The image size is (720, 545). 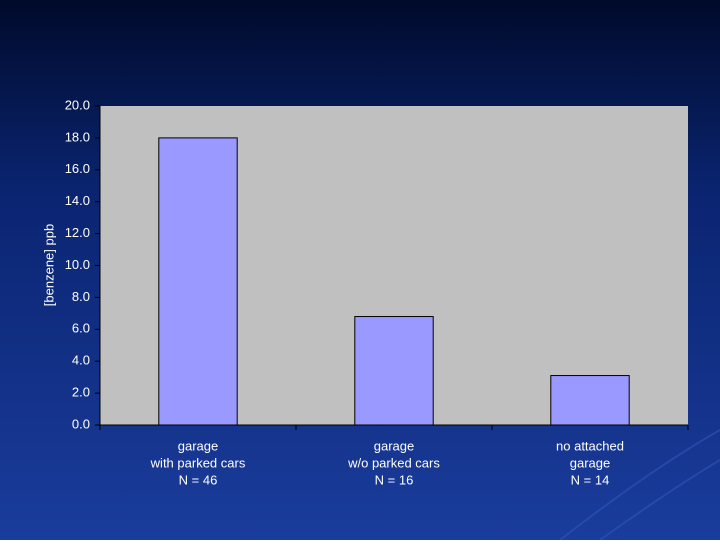 I want to click on x-tick-label: N = 14, so click(x=590, y=479).